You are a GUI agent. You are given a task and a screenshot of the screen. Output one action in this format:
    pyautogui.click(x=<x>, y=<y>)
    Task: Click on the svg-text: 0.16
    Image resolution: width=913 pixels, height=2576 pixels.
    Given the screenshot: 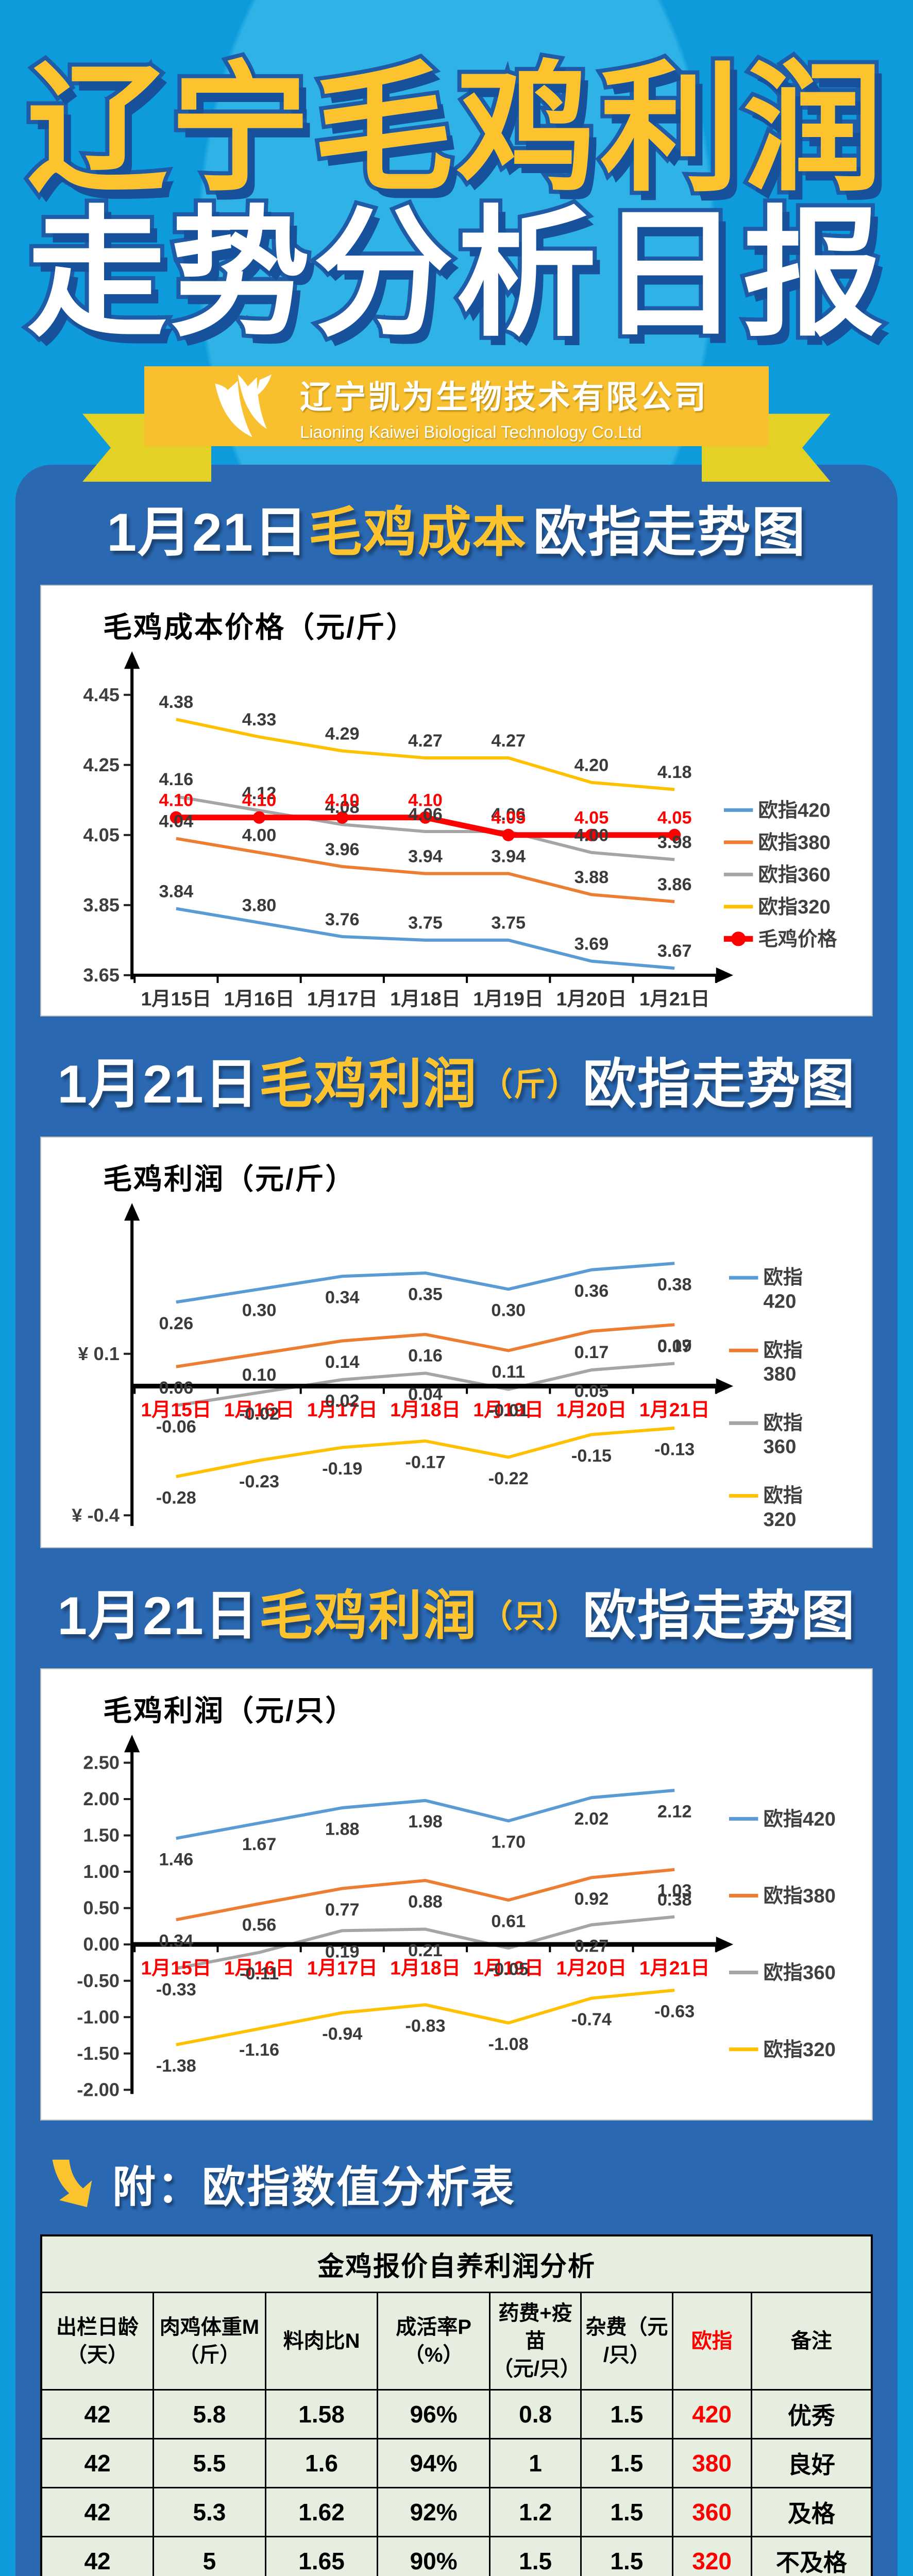 What is the action you would take?
    pyautogui.click(x=426, y=1356)
    